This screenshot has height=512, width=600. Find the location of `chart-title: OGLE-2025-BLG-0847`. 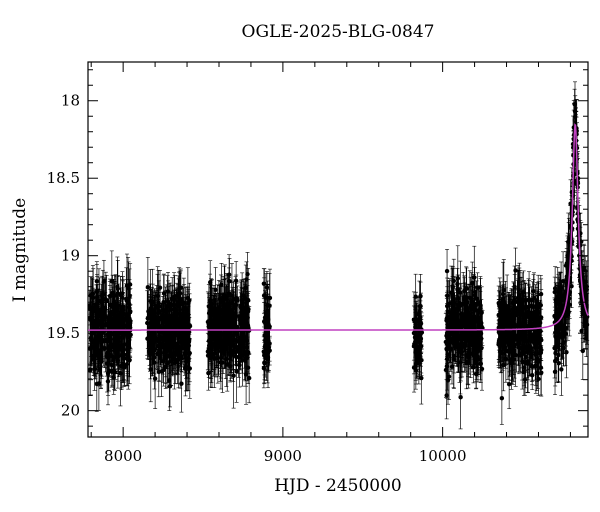

chart-title: OGLE-2025-BLG-0847 is located at coordinates (338, 32).